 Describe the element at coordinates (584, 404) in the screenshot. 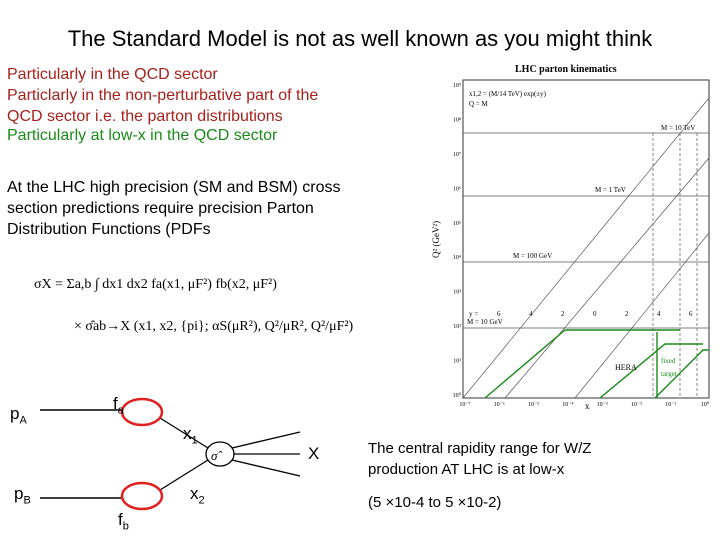

I see `x-tick-labels: 10⁻⁷ 10⁻⁶ 10⁻⁵ 10⁻⁴ 10⁻³ 10⁻² 10⁻¹ 10⁰` at that location.